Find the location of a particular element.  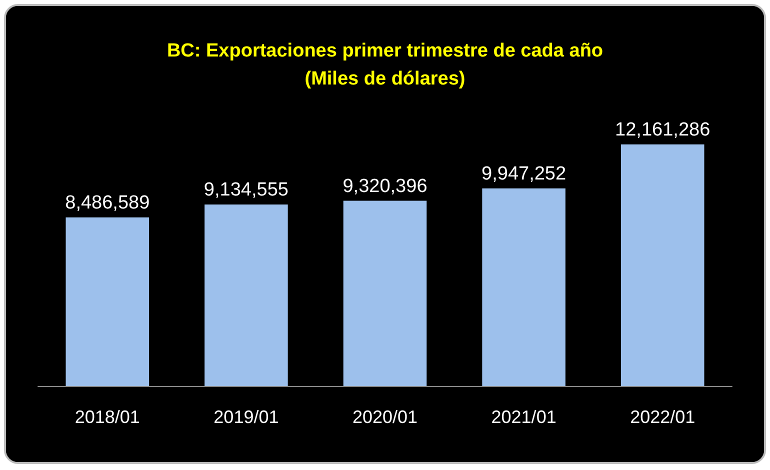

x-tick-label: 2019/01 is located at coordinates (246, 417).